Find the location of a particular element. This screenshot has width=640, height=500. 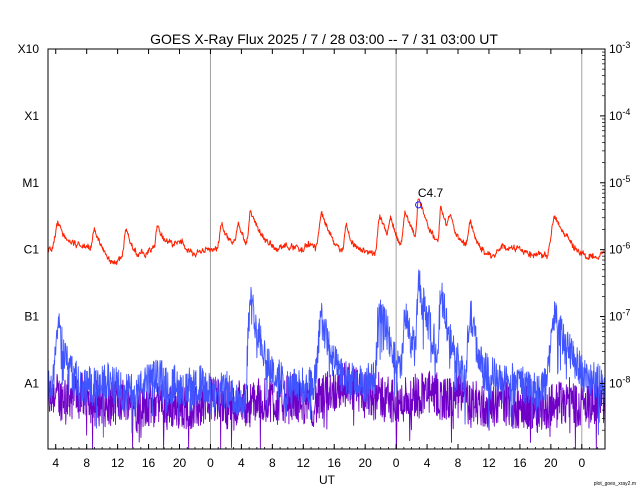

y-right-label: 10-6 is located at coordinates (619, 249).